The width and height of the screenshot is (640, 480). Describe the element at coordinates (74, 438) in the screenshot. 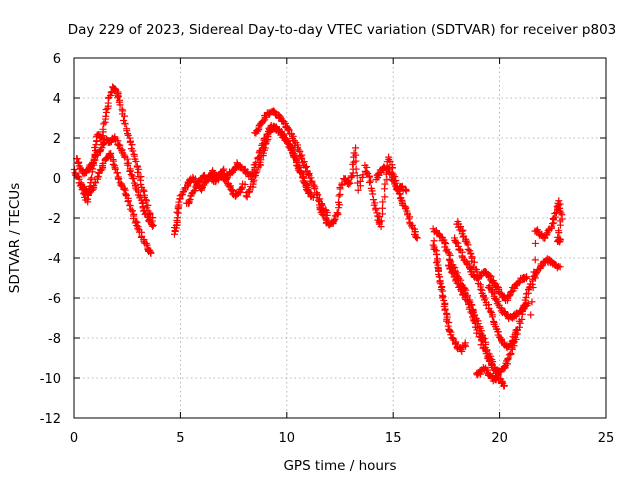

I see `x-tick-label: 0` at that location.